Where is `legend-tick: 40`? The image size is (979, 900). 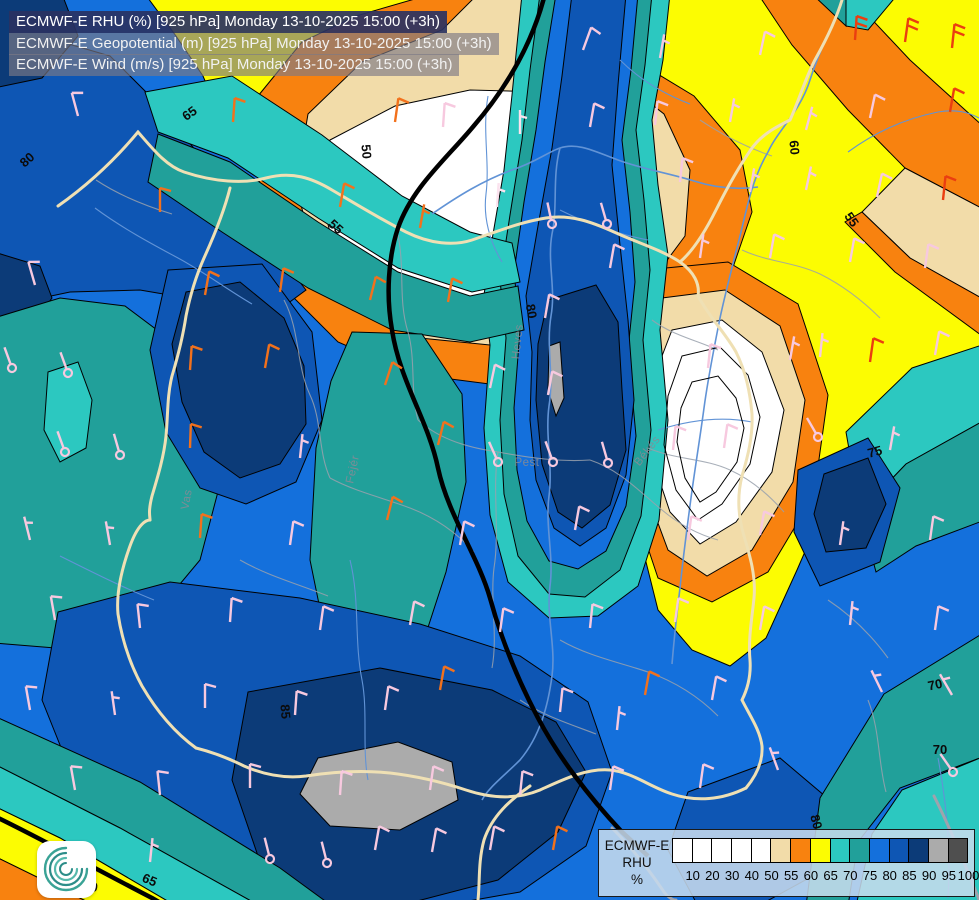
legend-tick: 40 is located at coordinates (752, 875).